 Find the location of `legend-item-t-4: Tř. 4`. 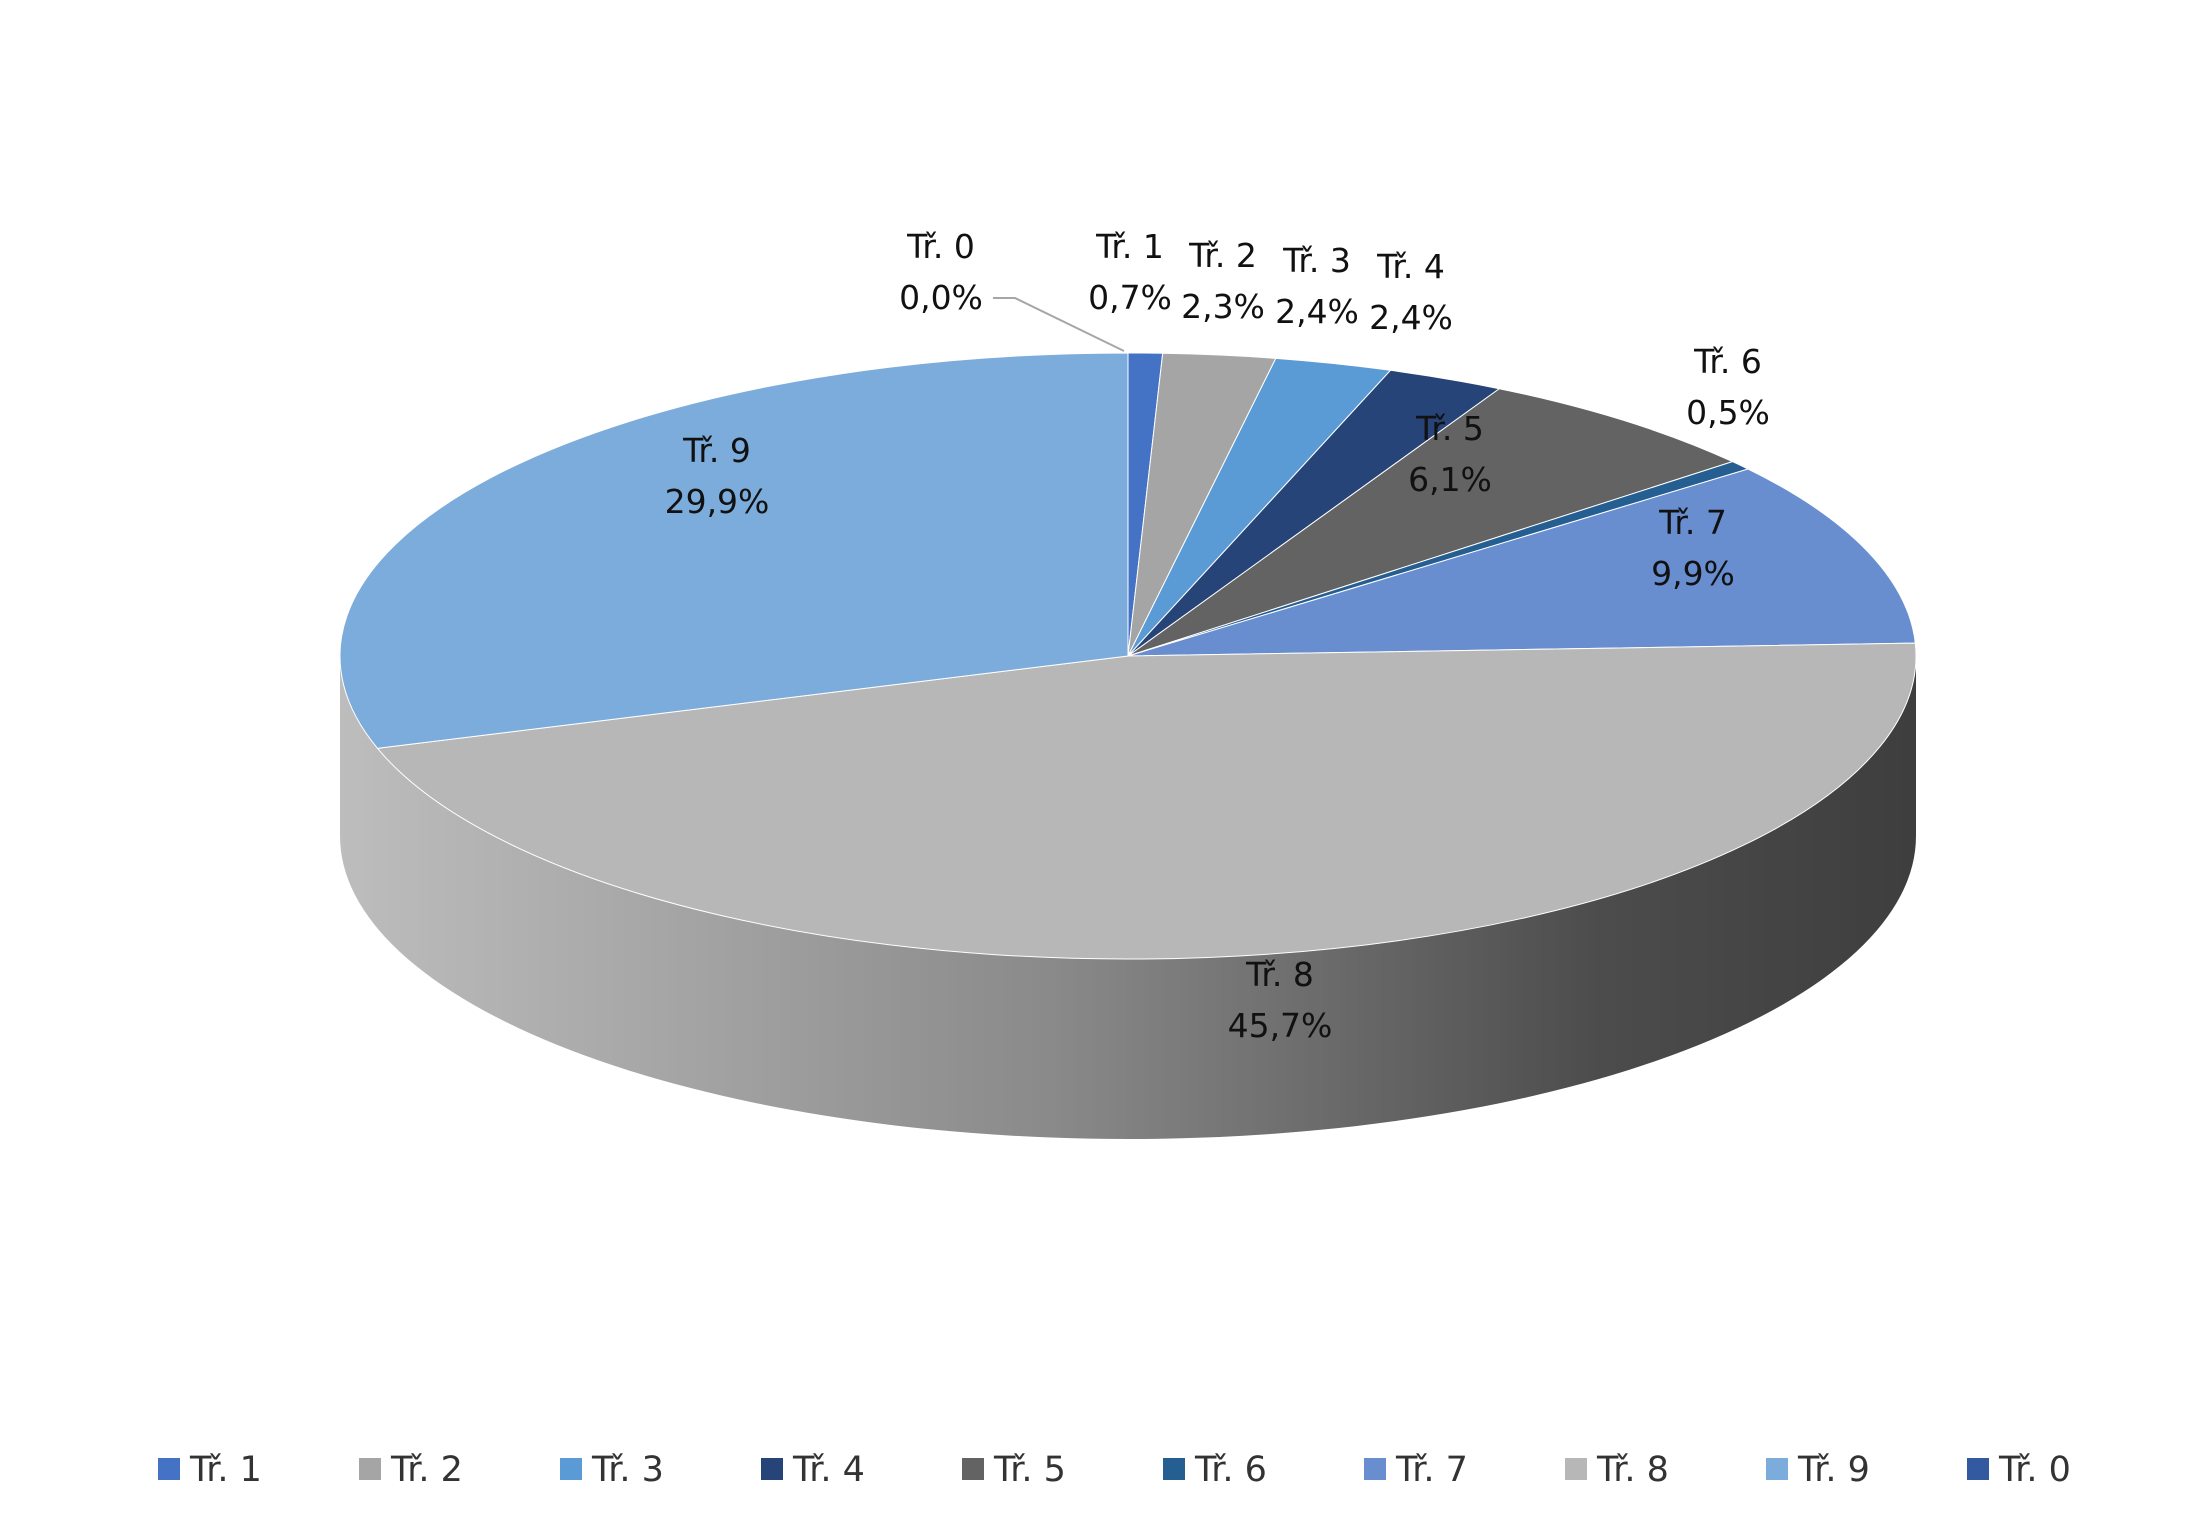

legend-item-t-4: Tř. 4 is located at coordinates (813, 1470).